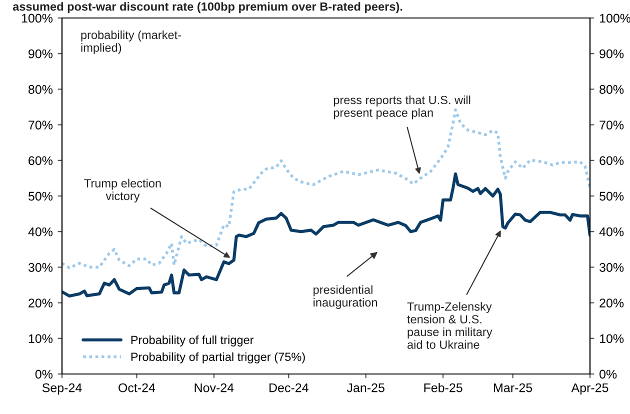  What do you see at coordinates (40, 196) in the screenshot?
I see `y-tick-label: 50%` at bounding box center [40, 196].